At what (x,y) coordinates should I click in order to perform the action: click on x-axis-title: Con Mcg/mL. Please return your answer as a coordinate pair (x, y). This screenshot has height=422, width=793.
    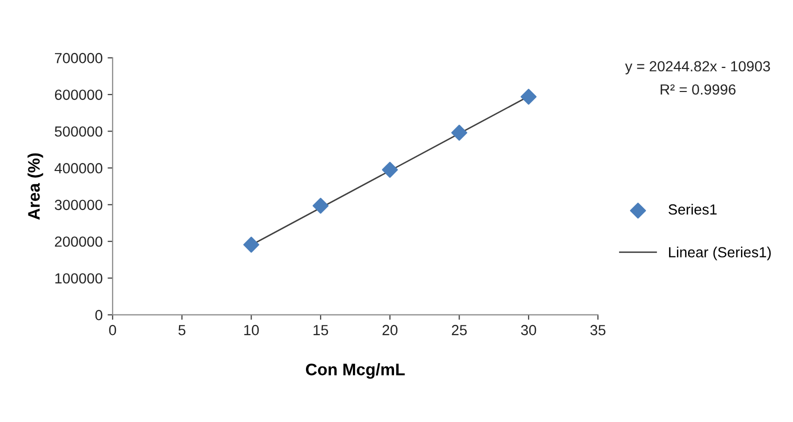
    Looking at the image, I should click on (355, 371).